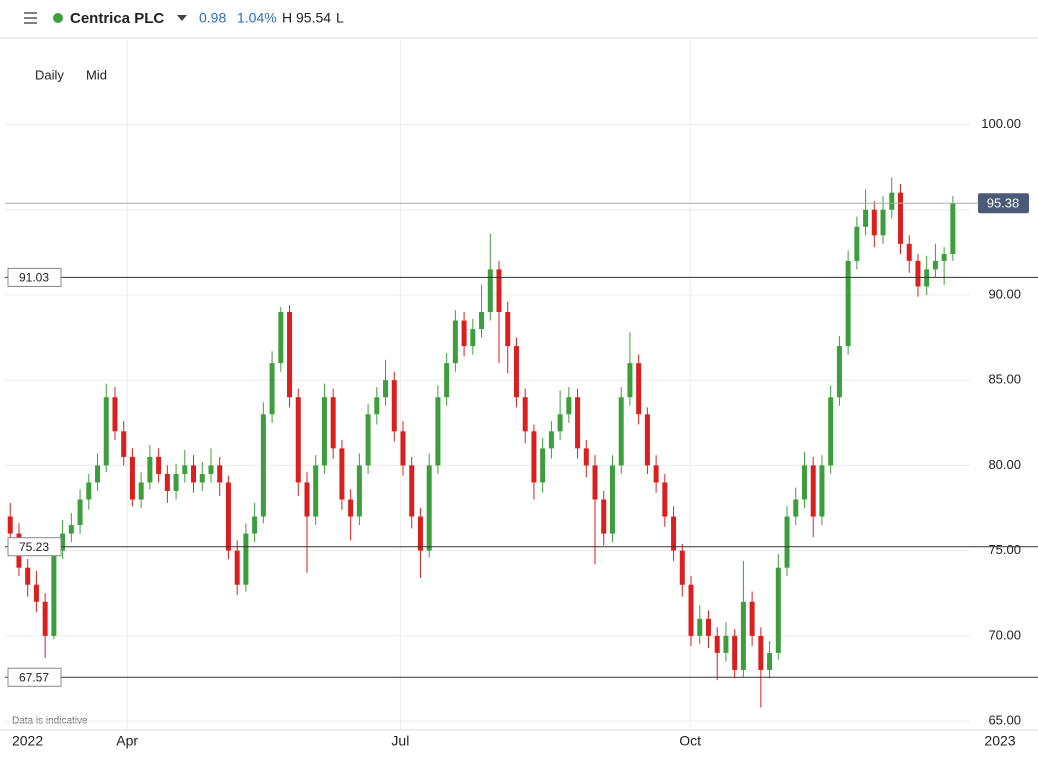 This screenshot has width=1038, height=762. Describe the element at coordinates (182, 18) in the screenshot. I see `dropdown-arrow` at that location.